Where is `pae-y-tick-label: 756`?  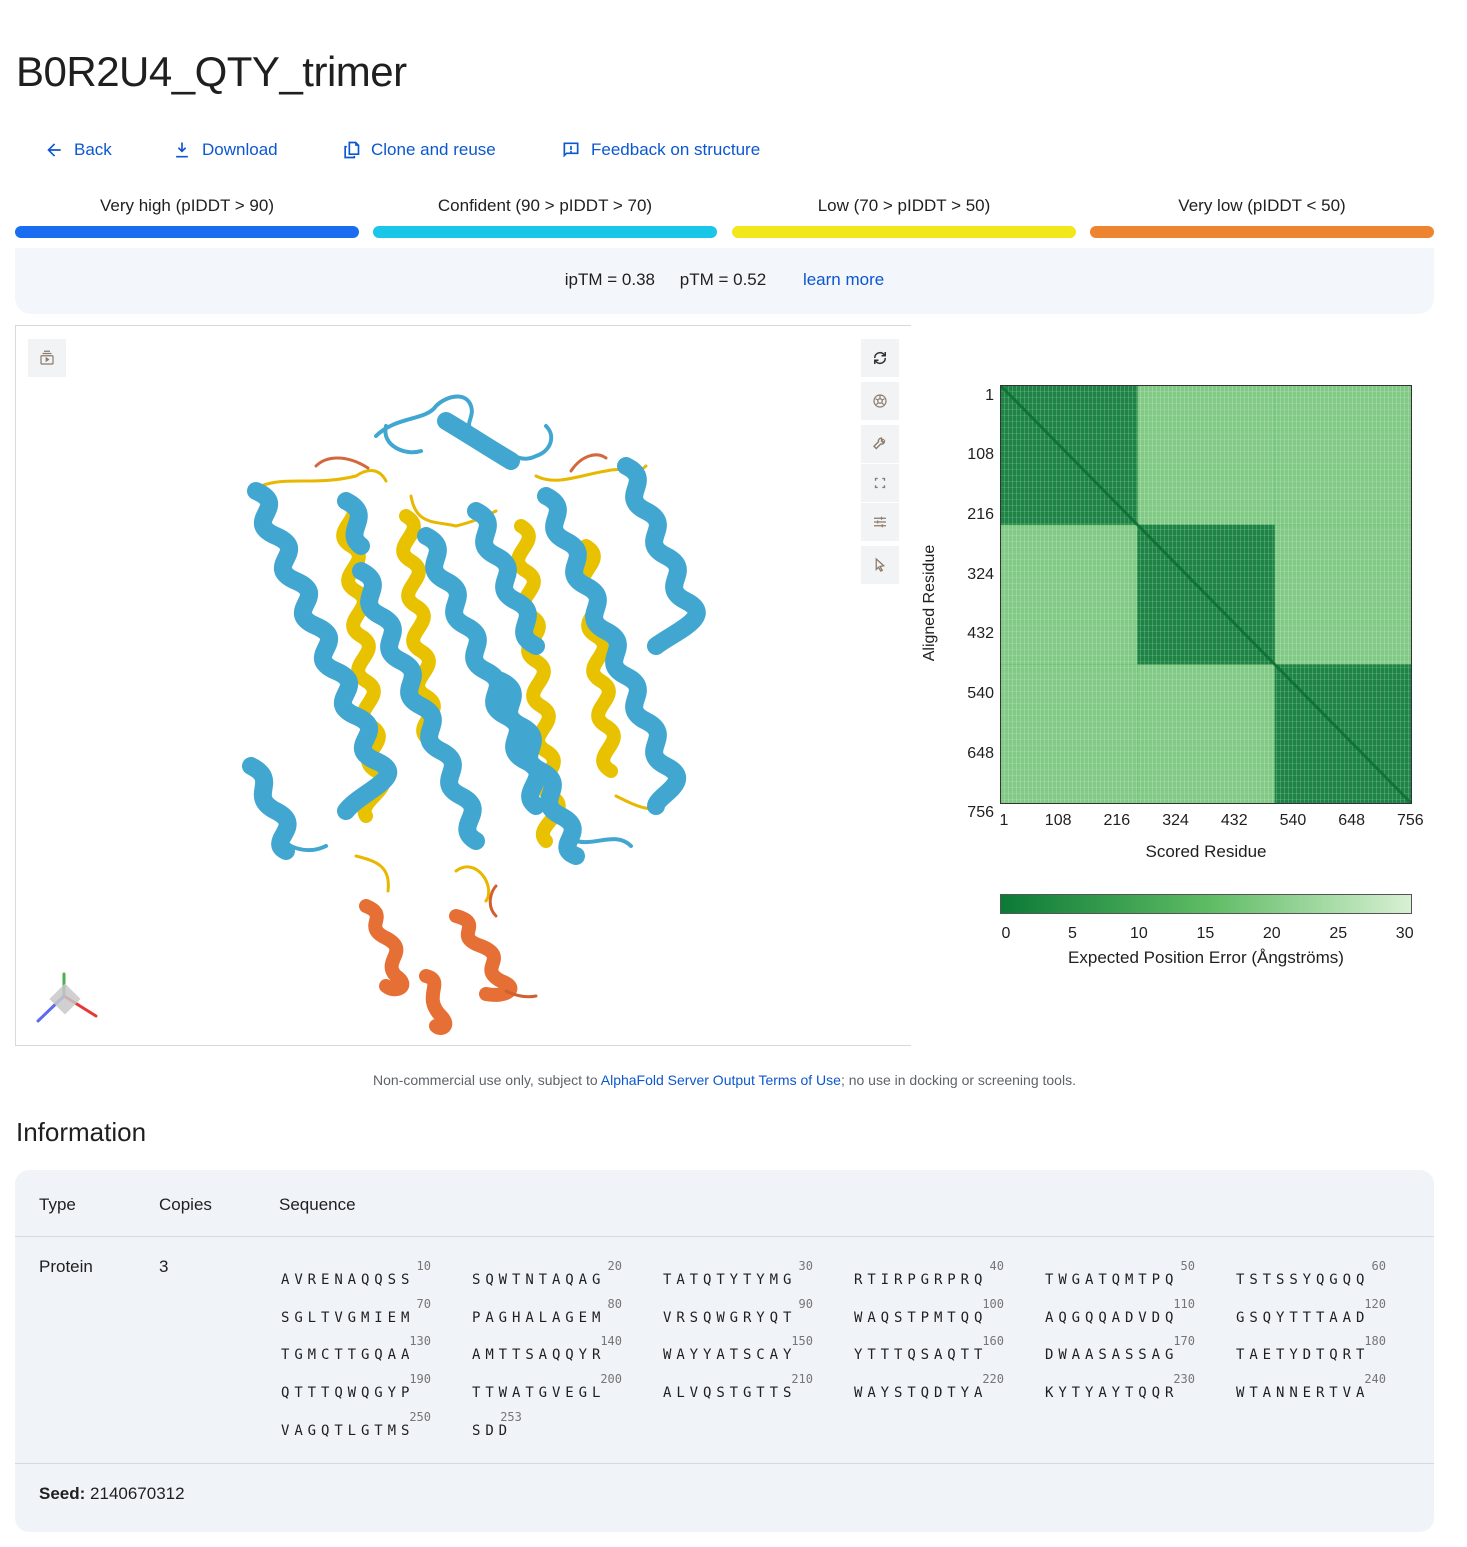 pae-y-tick-label: 756 is located at coordinates (980, 813).